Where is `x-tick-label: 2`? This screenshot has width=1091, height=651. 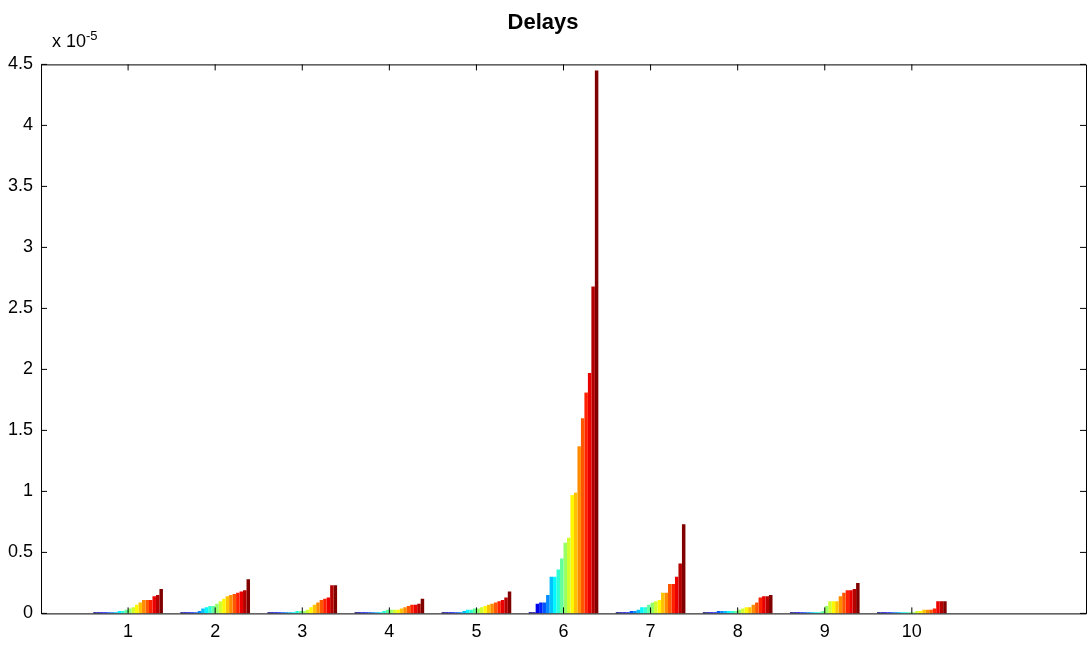 x-tick-label: 2 is located at coordinates (215, 631).